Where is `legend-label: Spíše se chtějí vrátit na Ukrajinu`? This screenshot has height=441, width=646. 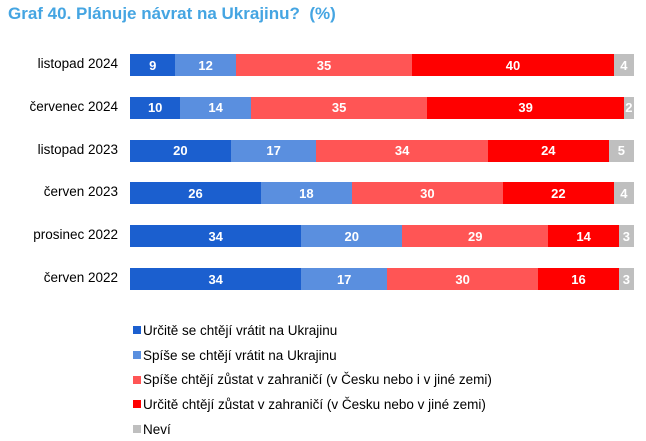
legend-label: Spíše se chtějí vrátit na Ukrajinu is located at coordinates (240, 355).